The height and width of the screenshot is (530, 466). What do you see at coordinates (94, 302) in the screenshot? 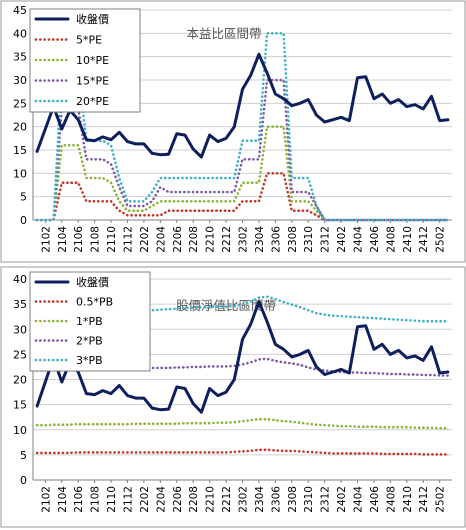
I see `legend-label: 0.5*PB` at bounding box center [94, 302].